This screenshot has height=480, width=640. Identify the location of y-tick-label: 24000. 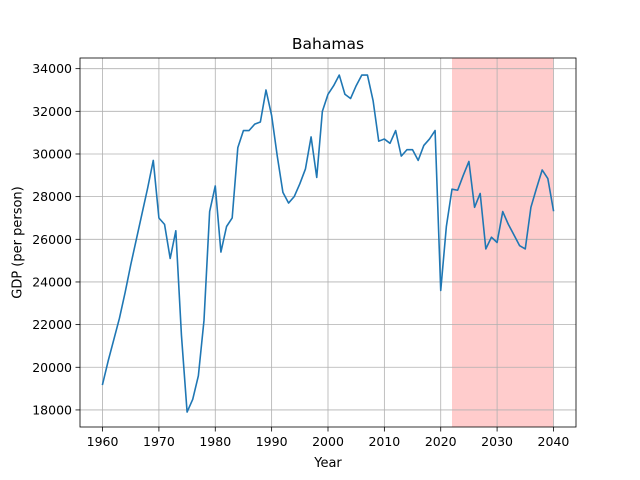
(52, 281).